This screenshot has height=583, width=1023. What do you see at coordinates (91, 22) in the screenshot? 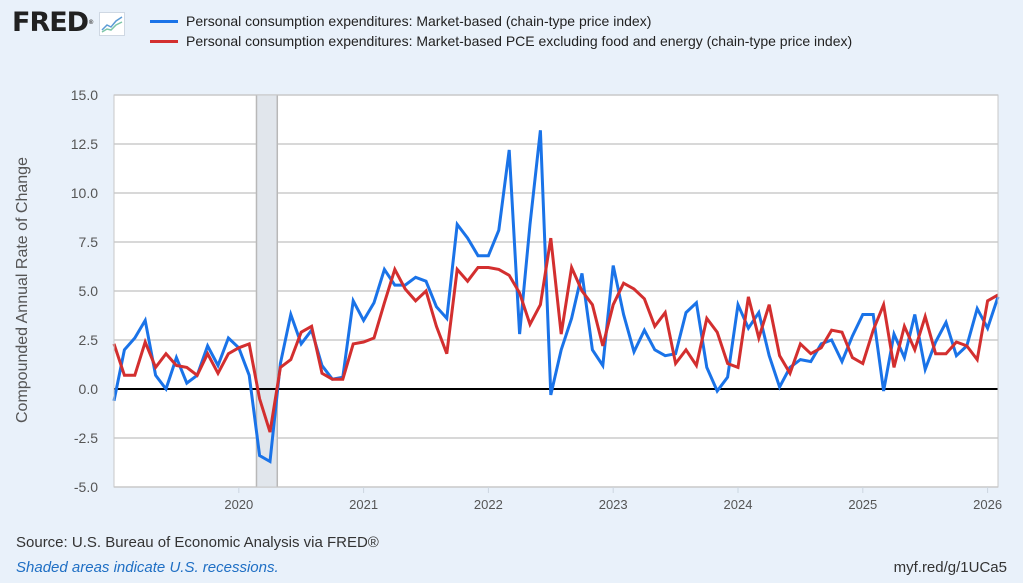
I see `fred-logo-registered: ®` at bounding box center [91, 22].